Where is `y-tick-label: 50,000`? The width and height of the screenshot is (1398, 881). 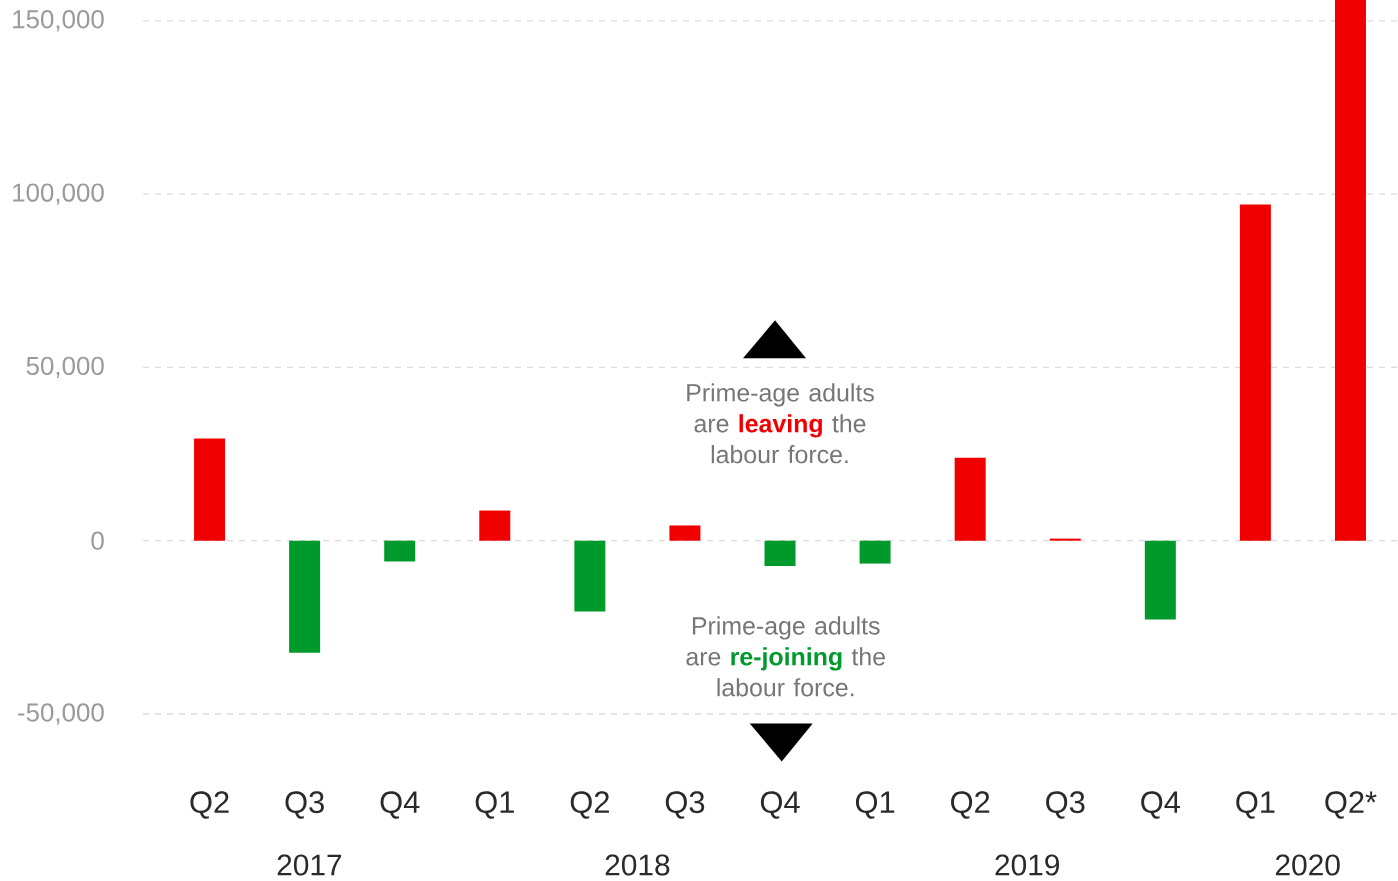
y-tick-label: 50,000 is located at coordinates (65, 367).